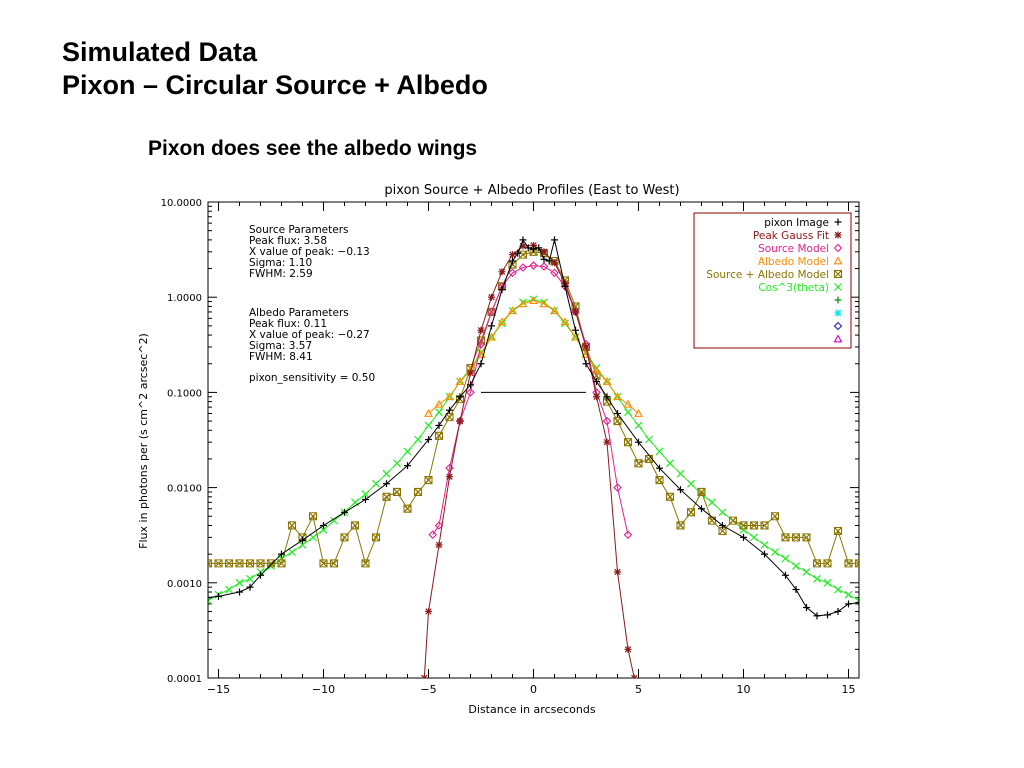  What do you see at coordinates (181, 203) in the screenshot?
I see `y-tick-label: 10.0000` at bounding box center [181, 203].